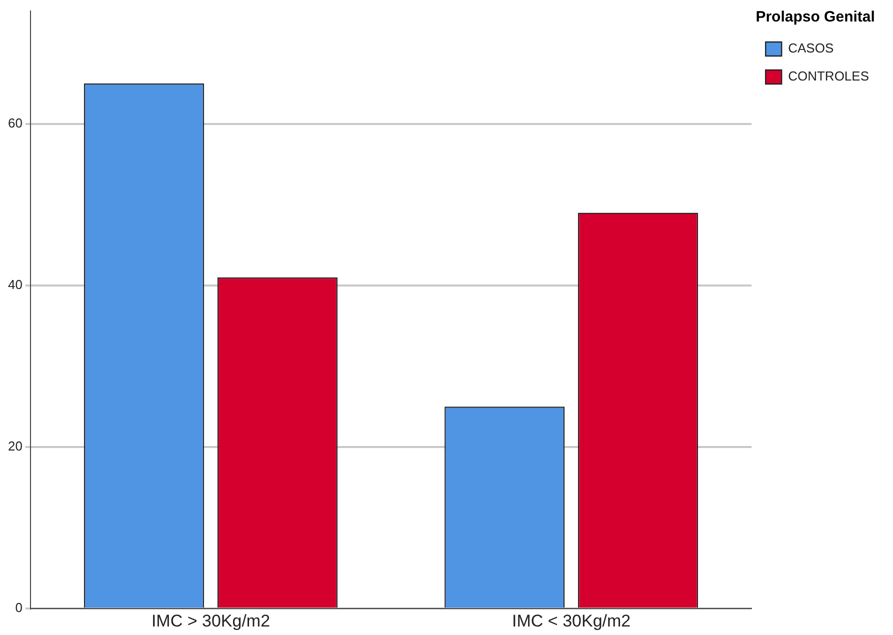  I want to click on legend-label: CONTROLES, so click(829, 76).